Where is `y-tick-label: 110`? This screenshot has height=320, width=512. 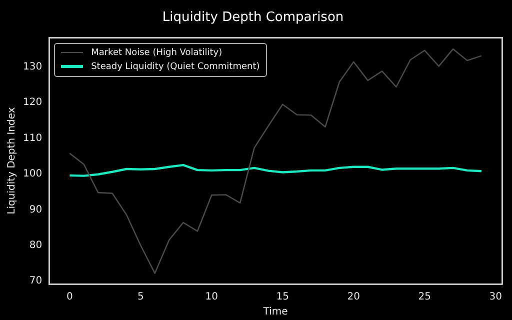
y-tick-label: 110 is located at coordinates (32, 138).